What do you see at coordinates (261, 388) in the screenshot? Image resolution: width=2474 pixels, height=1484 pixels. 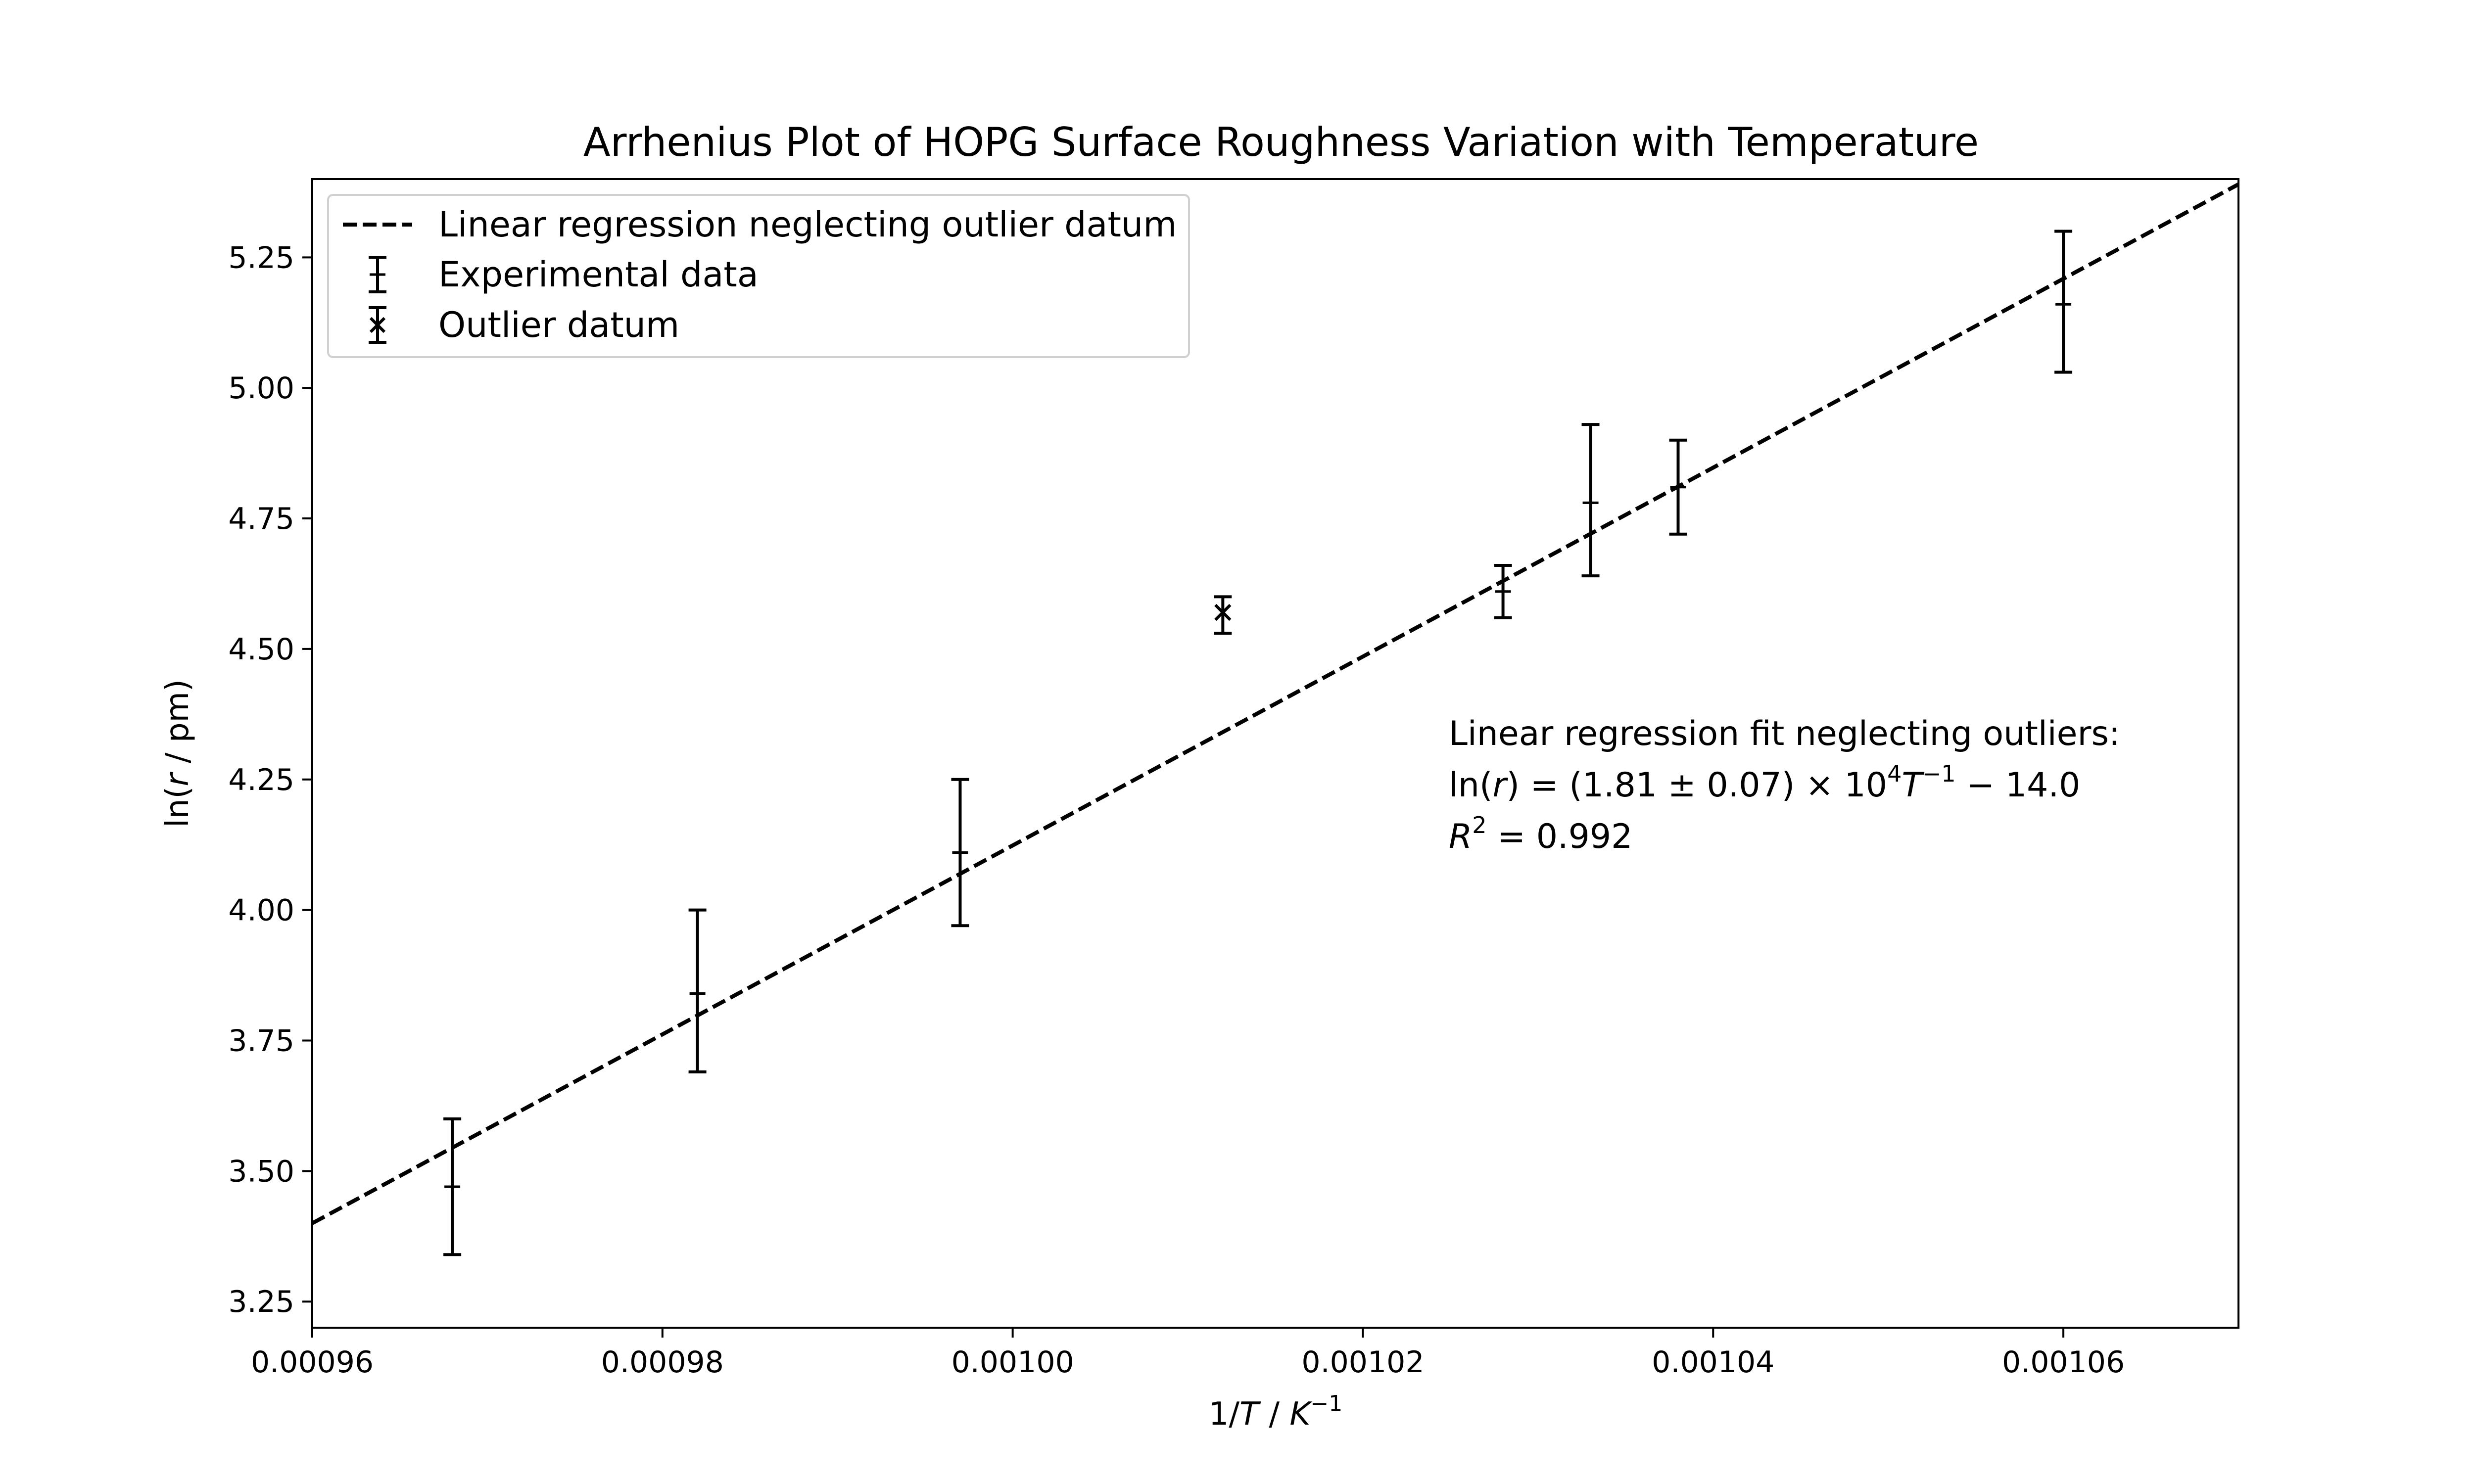 I see `y-tick-label: 5.00` at bounding box center [261, 388].